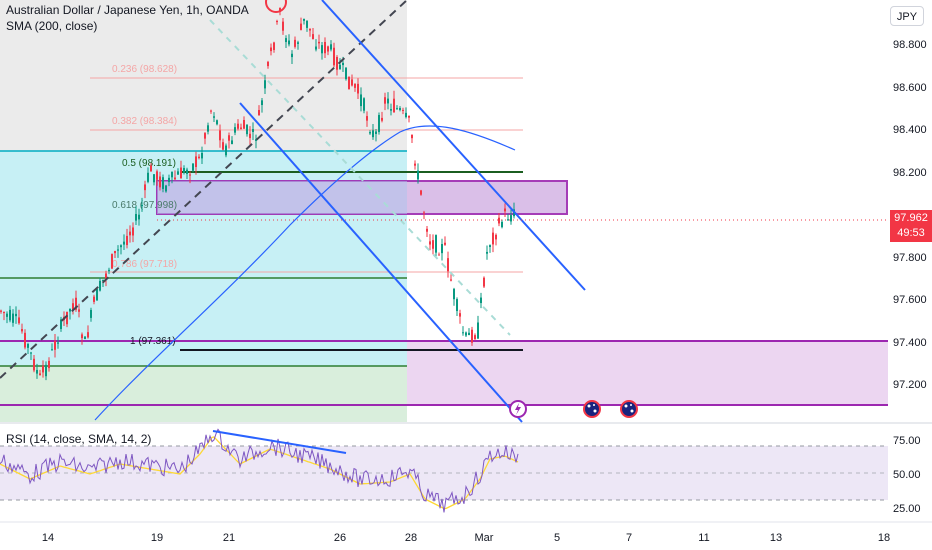 The height and width of the screenshot is (550, 932). What do you see at coordinates (910, 88) in the screenshot?
I see `price-axis-label: 98.600` at bounding box center [910, 88].